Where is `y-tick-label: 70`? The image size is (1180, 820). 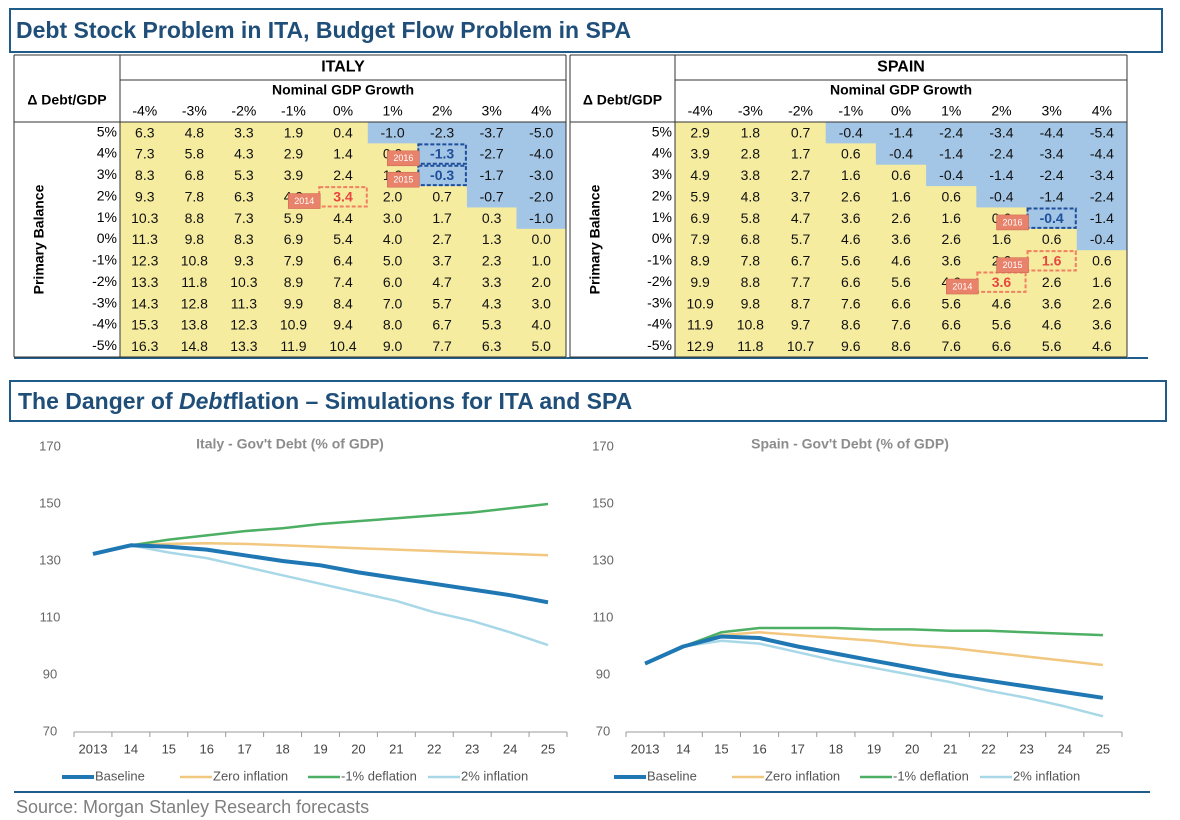
y-tick-label: 70 is located at coordinates (603, 730).